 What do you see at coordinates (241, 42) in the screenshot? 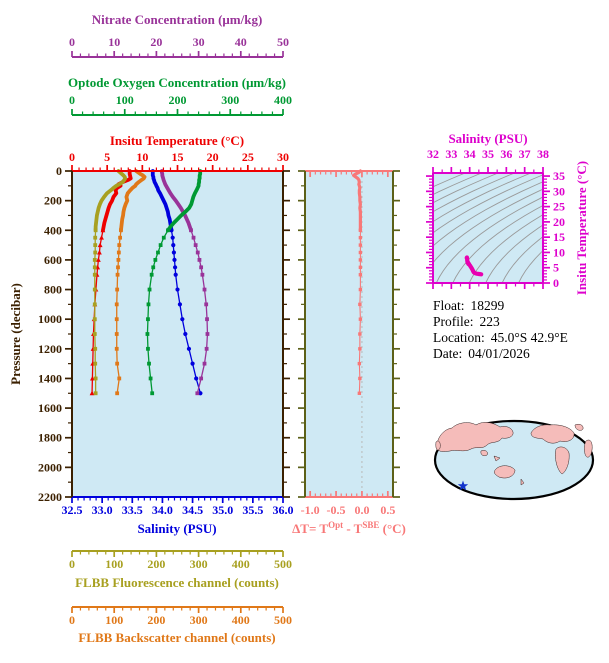
I see `tick-label: 40` at bounding box center [241, 42].